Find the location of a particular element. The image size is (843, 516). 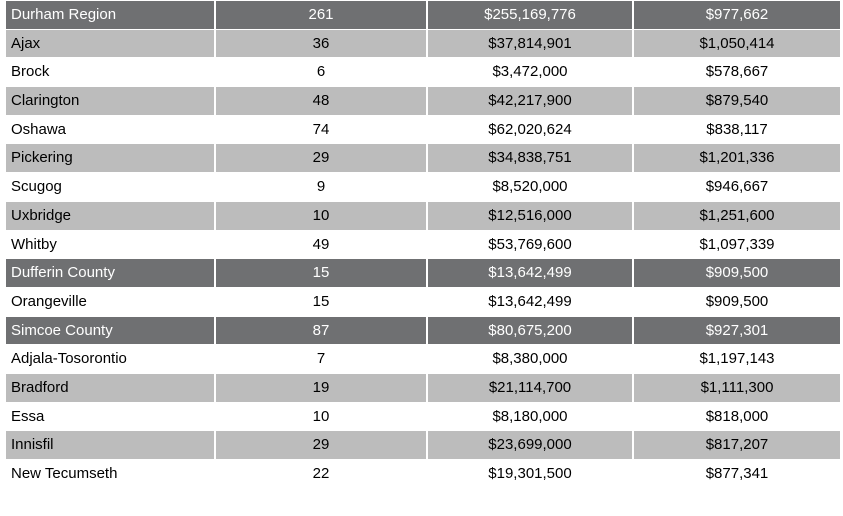

average-value-cell: $927,301 is located at coordinates (736, 330).